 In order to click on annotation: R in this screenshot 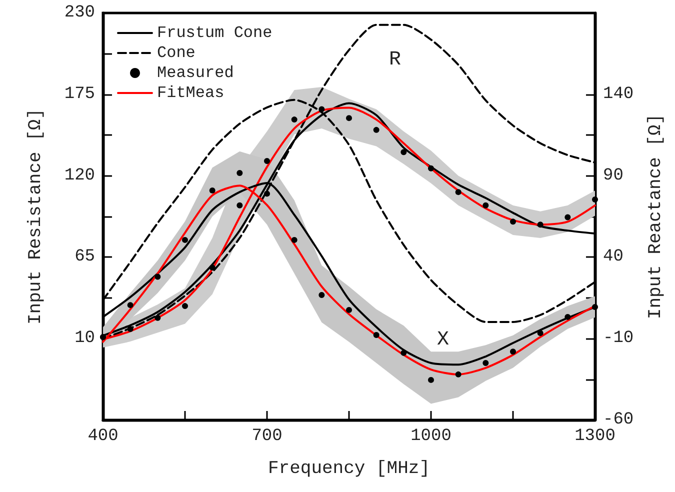, I will do `click(395, 60)`.